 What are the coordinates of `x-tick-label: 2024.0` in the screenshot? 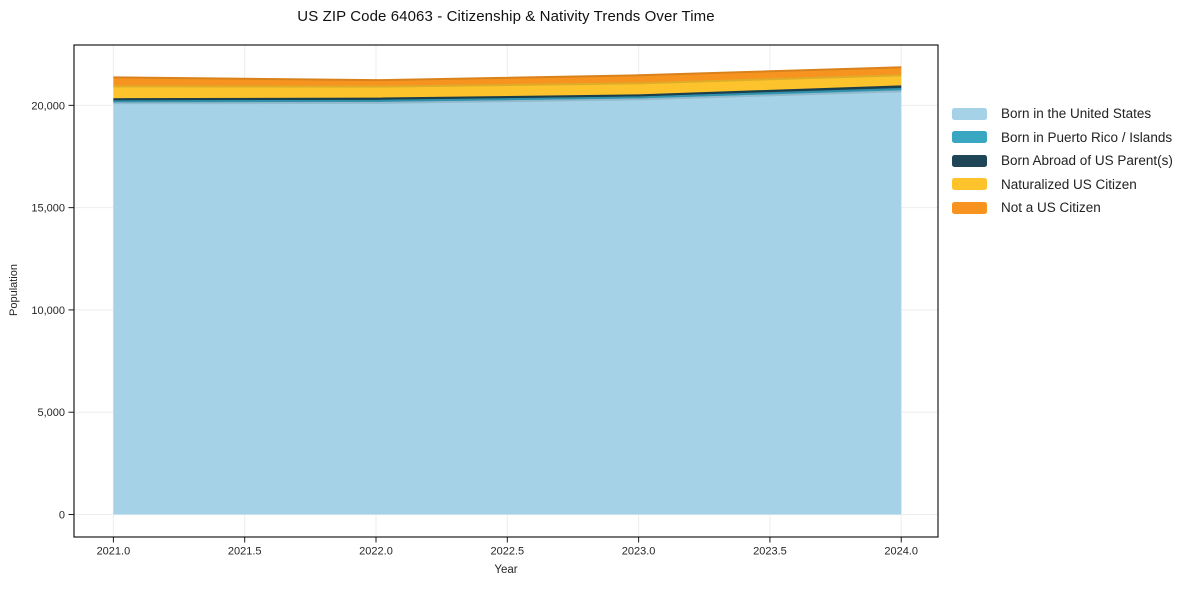 It's located at (901, 552).